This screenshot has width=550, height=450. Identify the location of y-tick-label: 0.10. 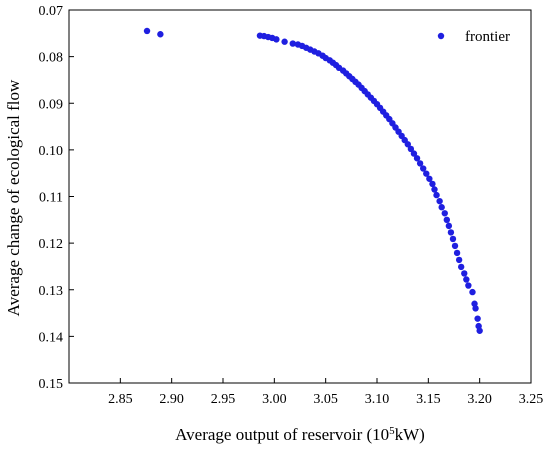
(51, 151).